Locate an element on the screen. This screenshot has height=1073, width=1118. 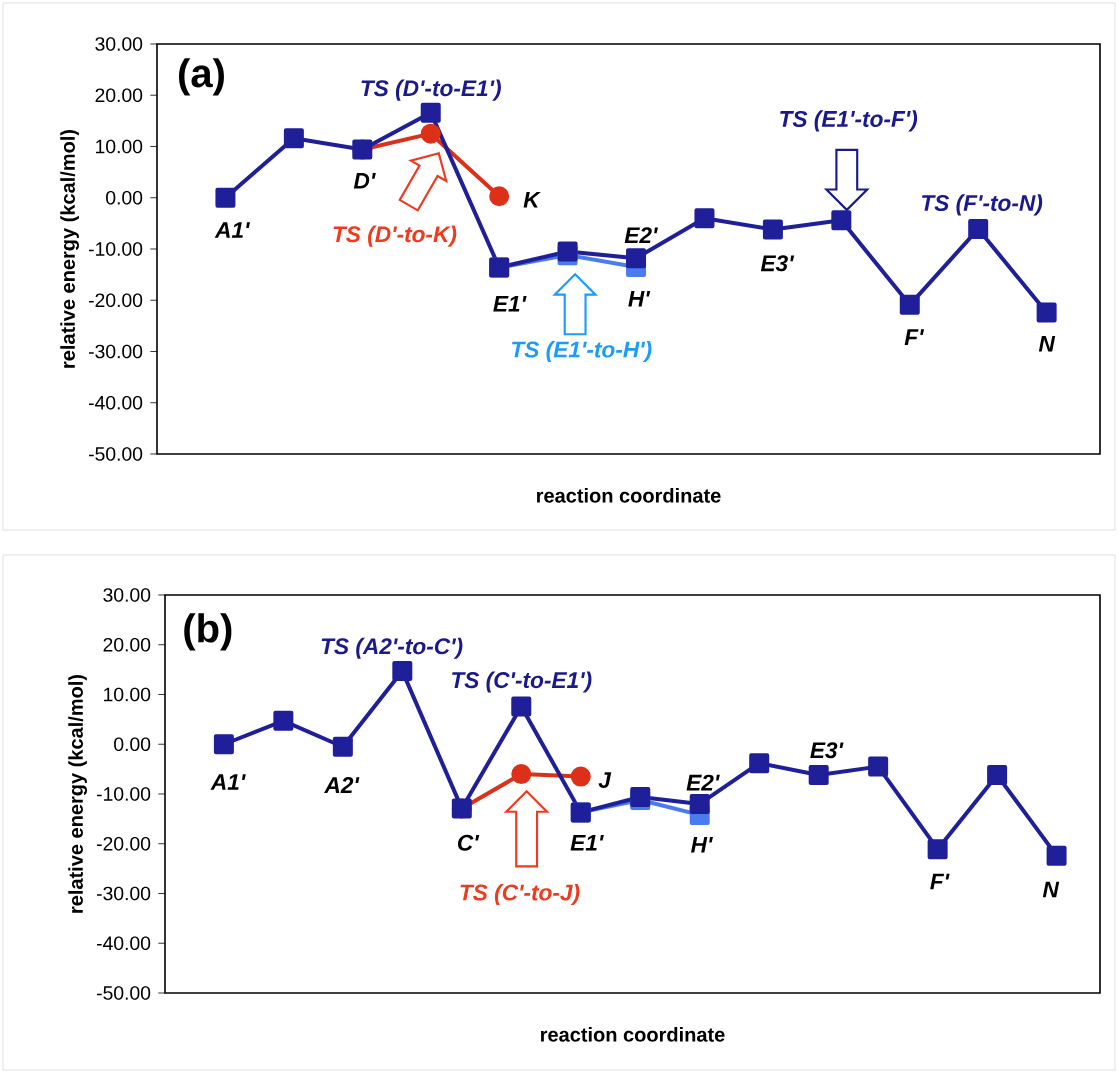
chart-title: (b) is located at coordinates (208, 632).